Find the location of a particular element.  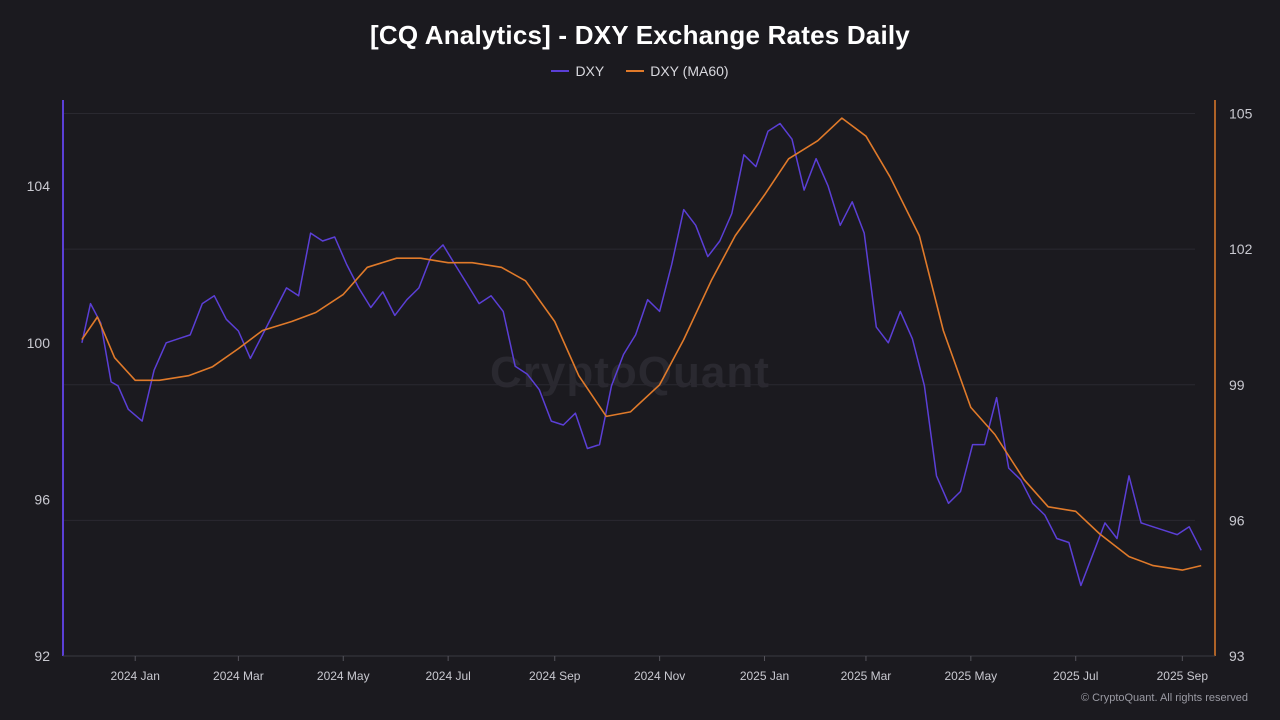

left-axis-tick-label: 104 is located at coordinates (39, 186).